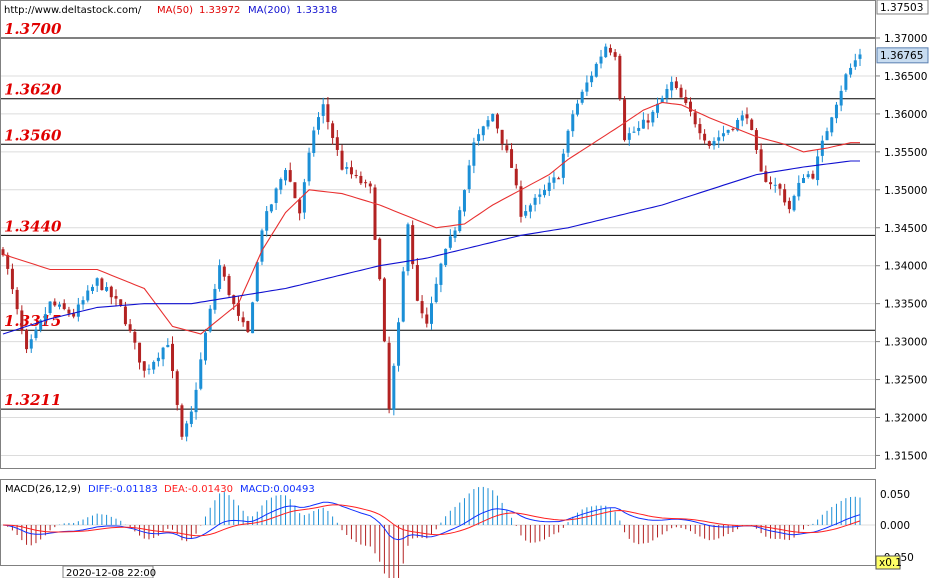 The width and height of the screenshot is (930, 578). Describe the element at coordinates (33, 135) in the screenshot. I see `level-label: 1.3560` at that location.